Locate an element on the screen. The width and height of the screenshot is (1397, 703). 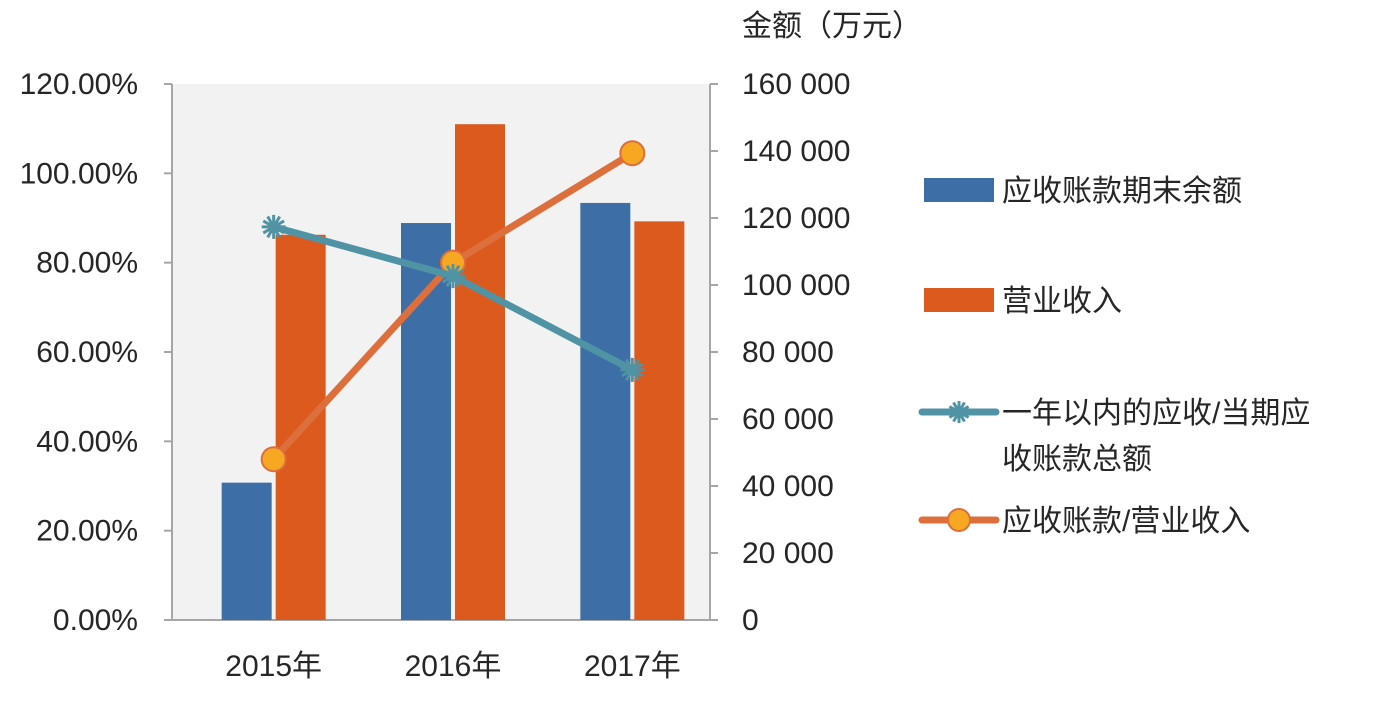
left-axis-tick-label: 0.00% is located at coordinates (95, 620).